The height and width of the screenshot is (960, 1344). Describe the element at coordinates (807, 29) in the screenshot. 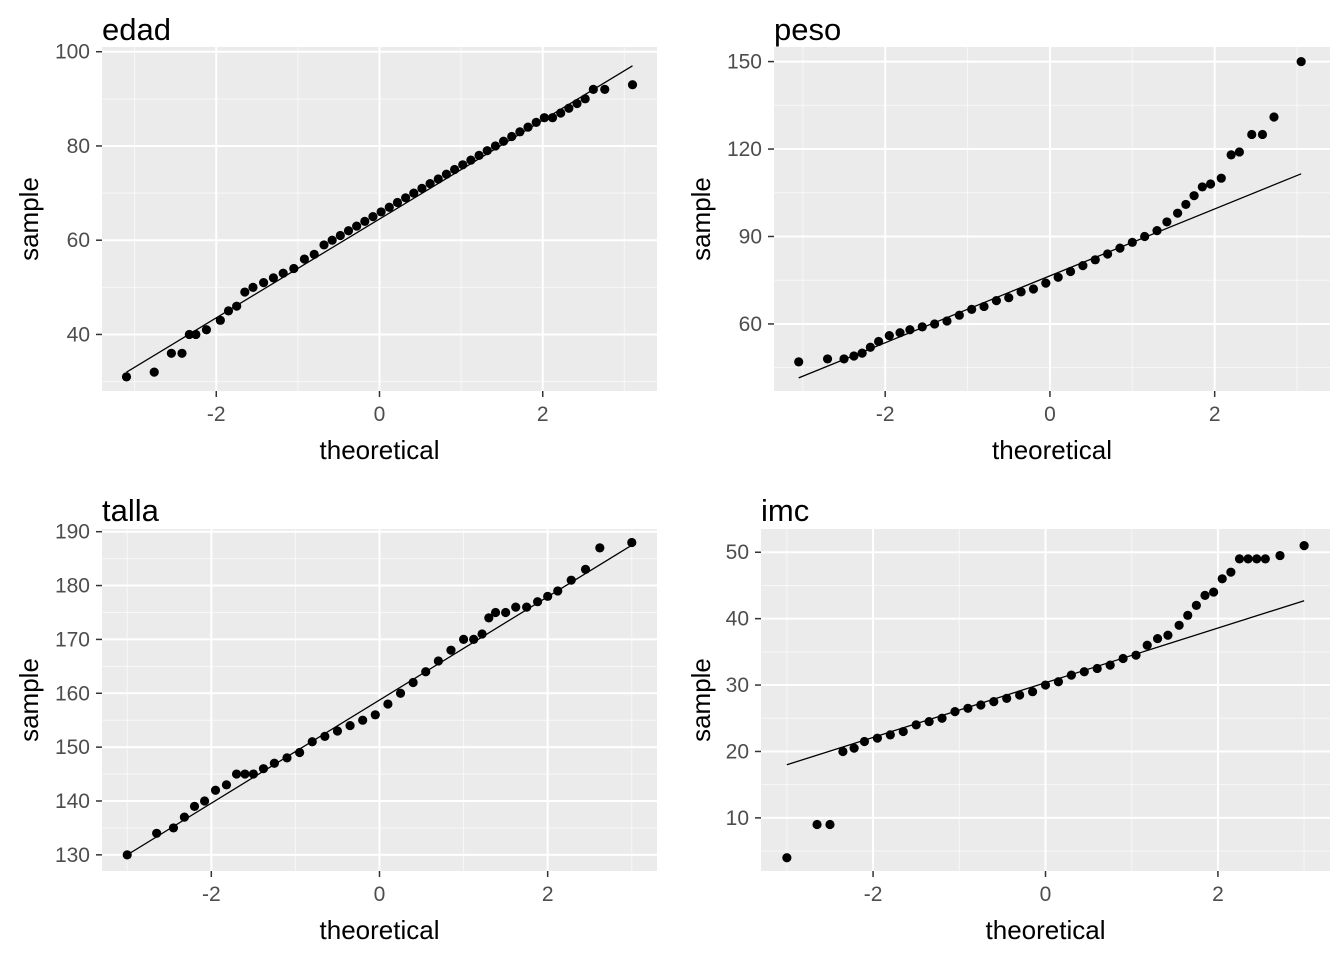

I see `panel-title: peso` at that location.